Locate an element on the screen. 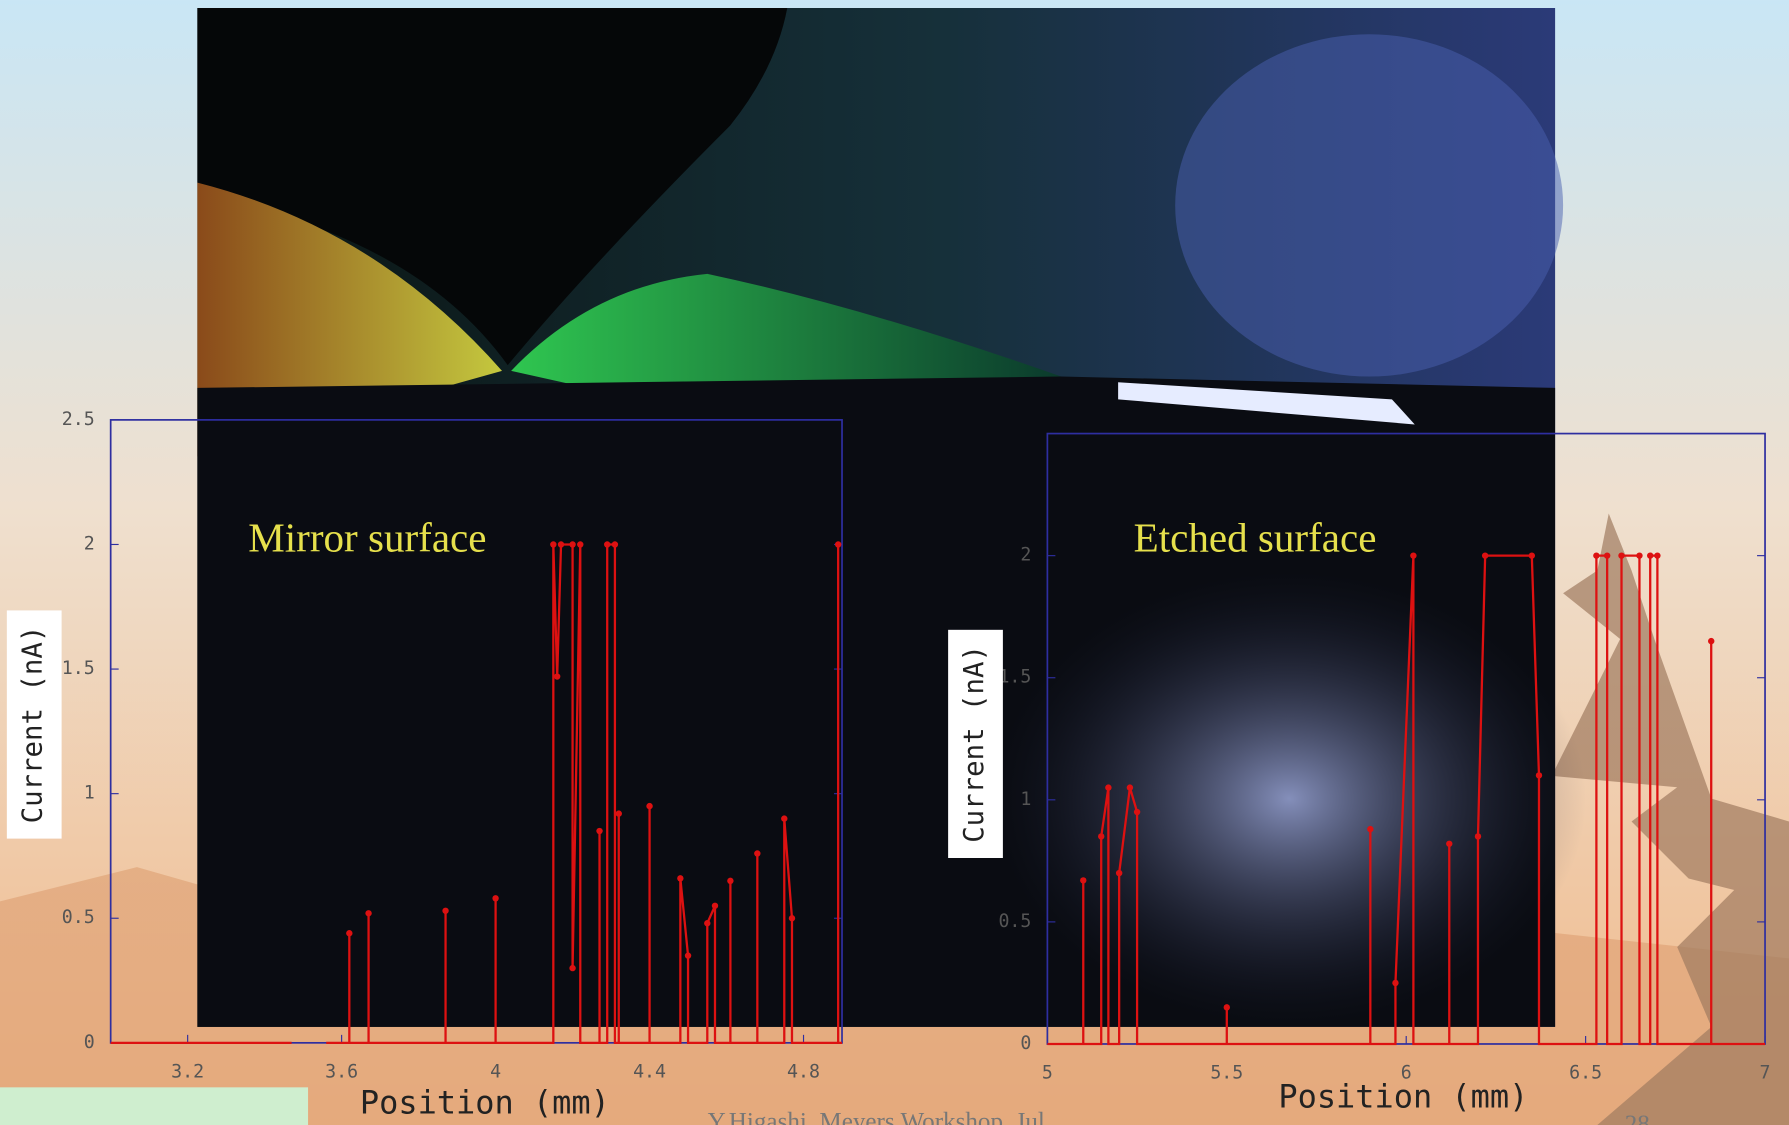 This screenshot has width=1789, height=1125. x-tick-label: 7 is located at coordinates (1765, 1073).